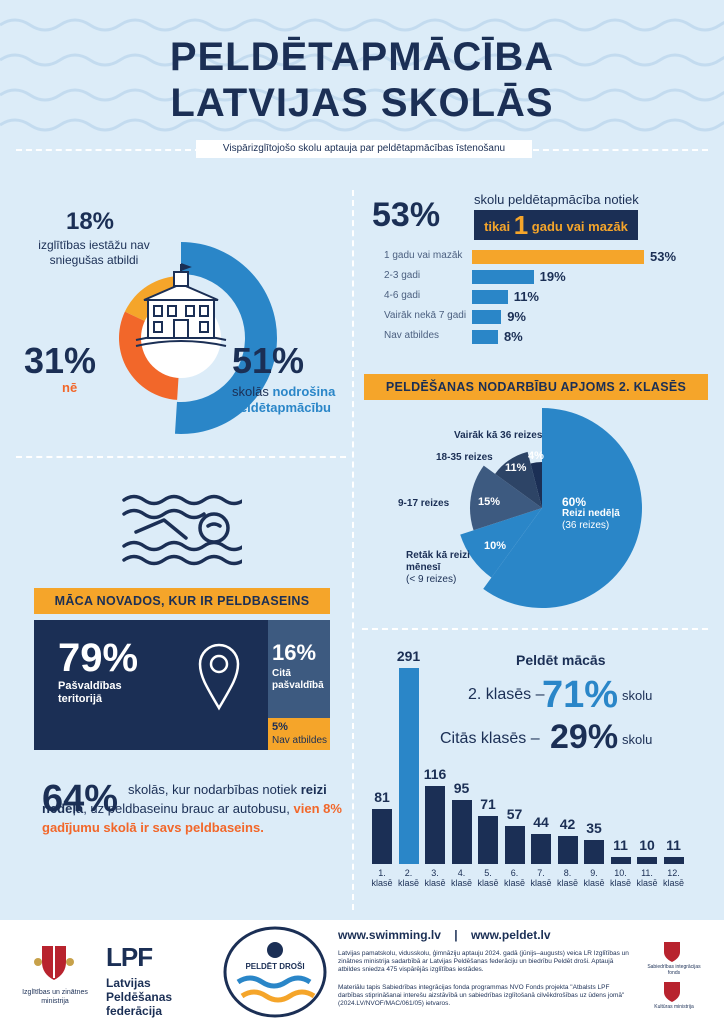  Describe the element at coordinates (412, 335) in the screenshot. I see `duration-row-label: Nav atbildes` at that location.